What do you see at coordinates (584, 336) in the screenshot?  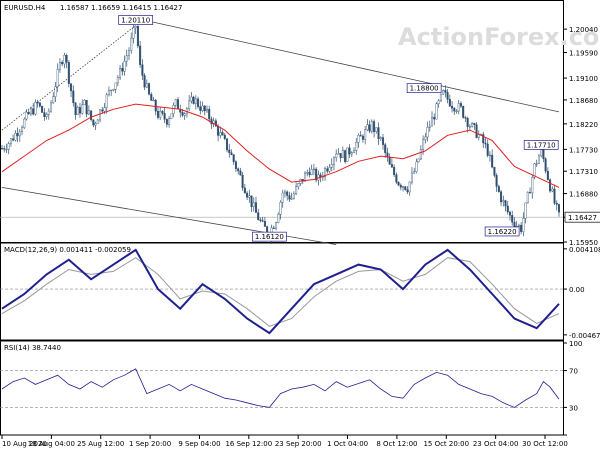 I see `macd-y-tick-label: -0.004678` at bounding box center [584, 336].